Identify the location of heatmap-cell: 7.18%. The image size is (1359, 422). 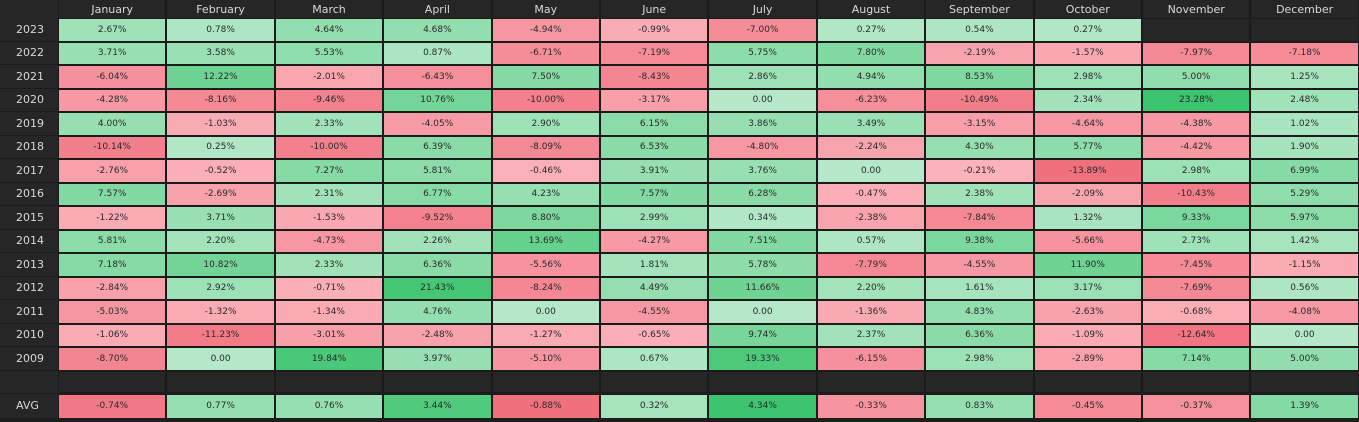
(112, 265).